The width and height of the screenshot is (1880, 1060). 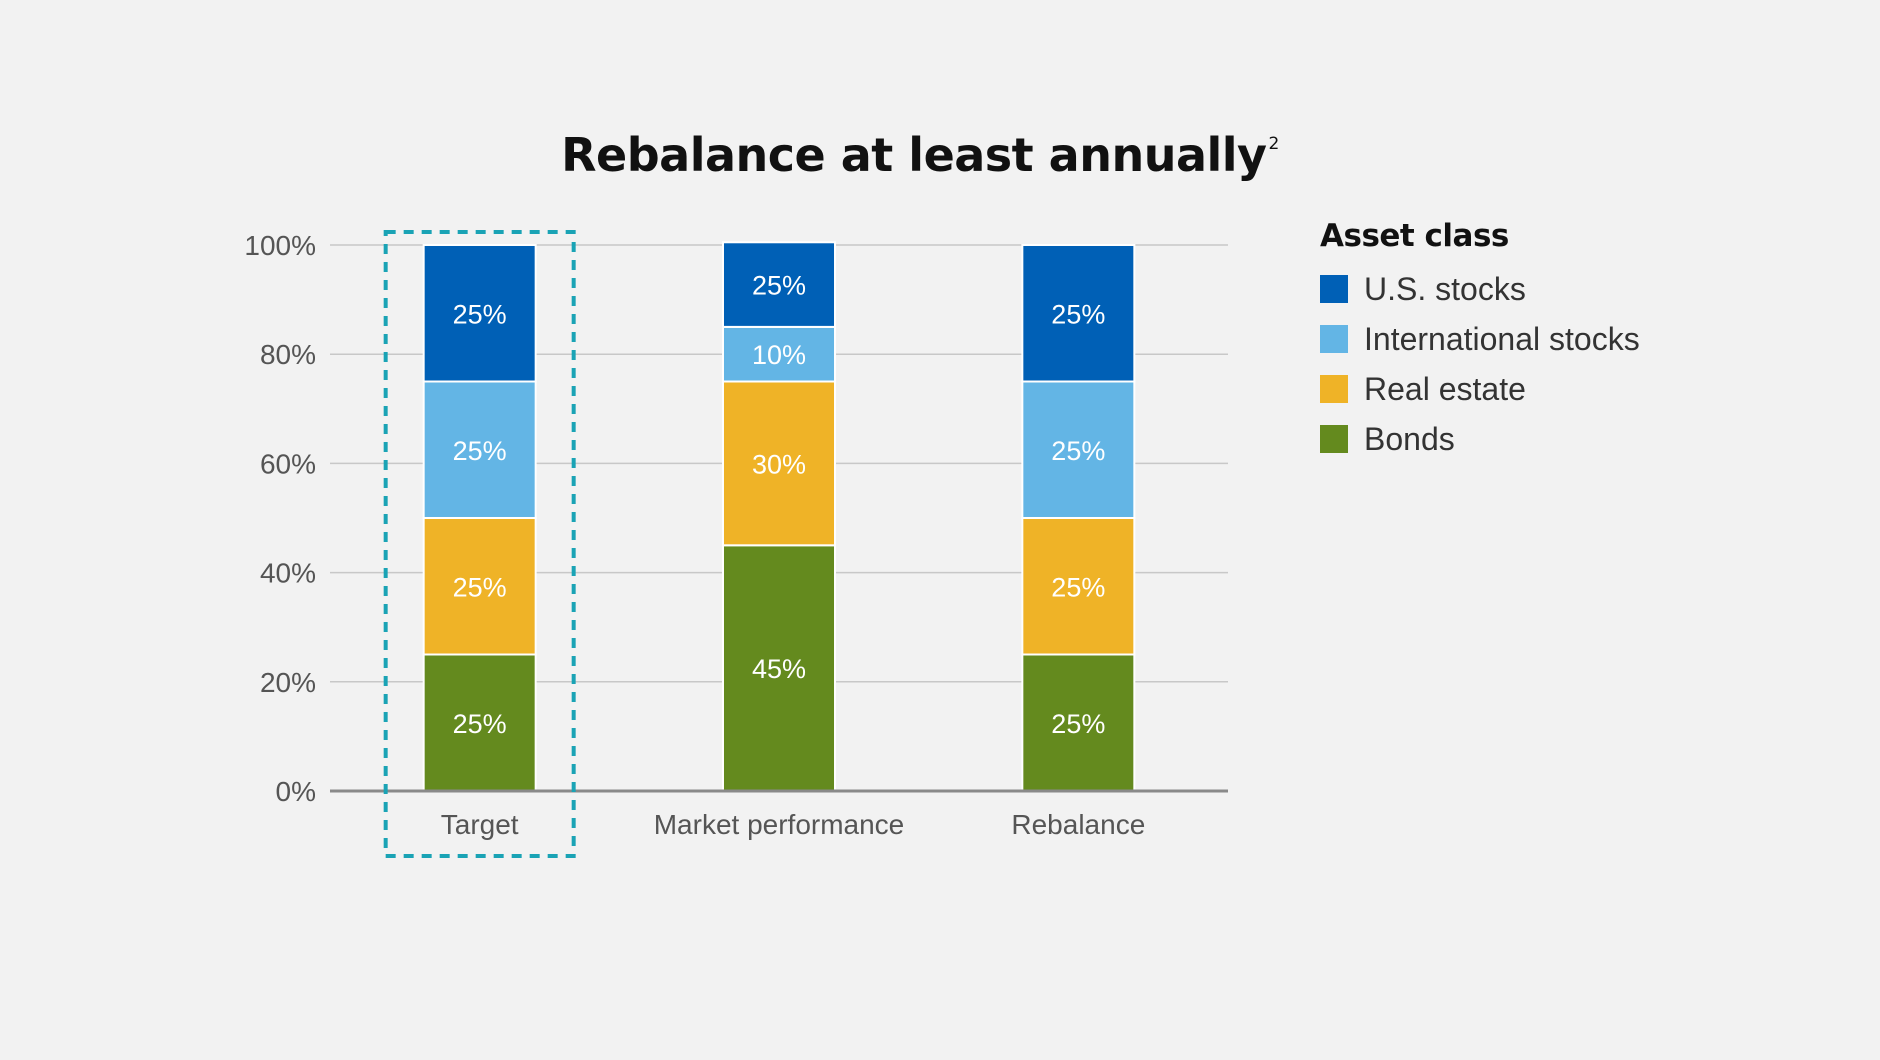 I want to click on data-label: 45%, so click(x=779, y=669).